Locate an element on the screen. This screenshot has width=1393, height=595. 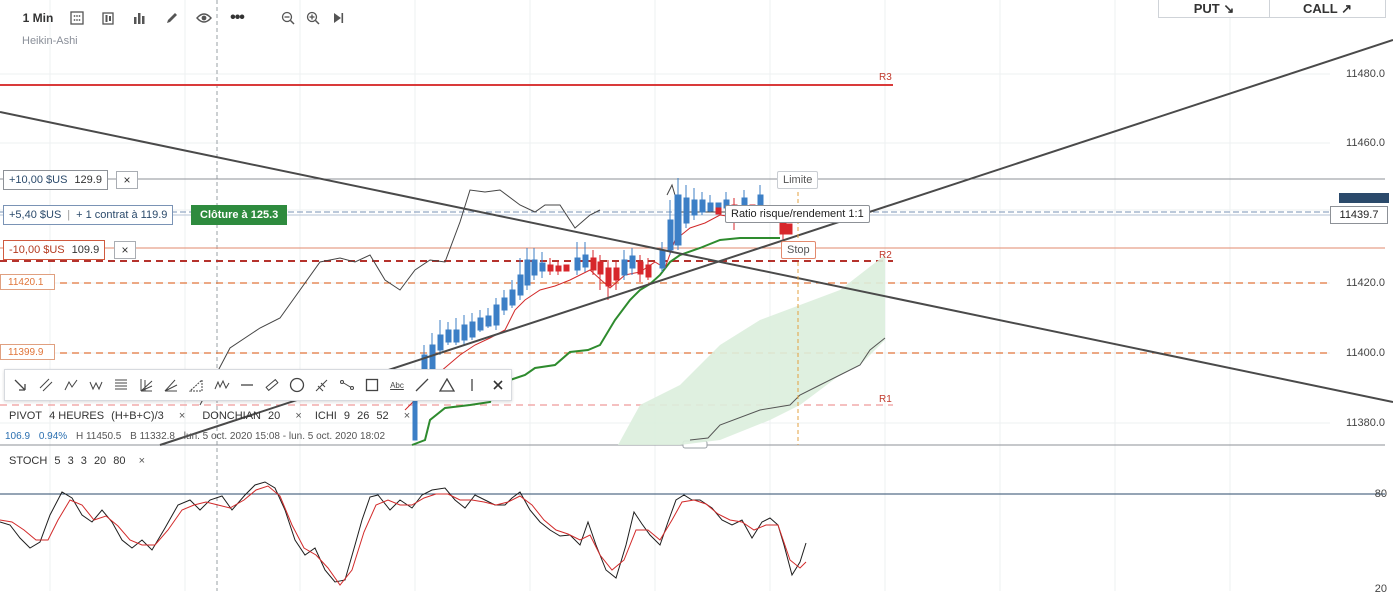
stoch-tick-20: 20 is located at coordinates (1380, 589).